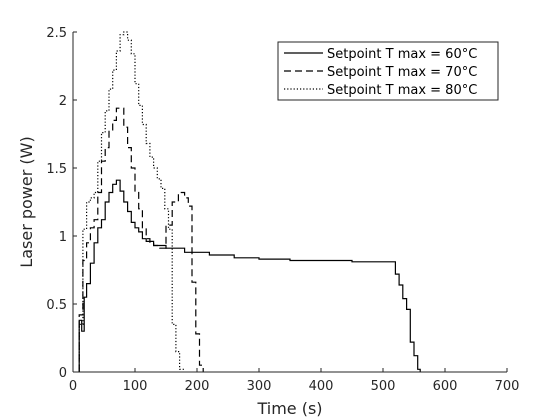 This screenshot has width=560, height=420. What do you see at coordinates (445, 386) in the screenshot?
I see `x-tick-label: 600` at bounding box center [445, 386].